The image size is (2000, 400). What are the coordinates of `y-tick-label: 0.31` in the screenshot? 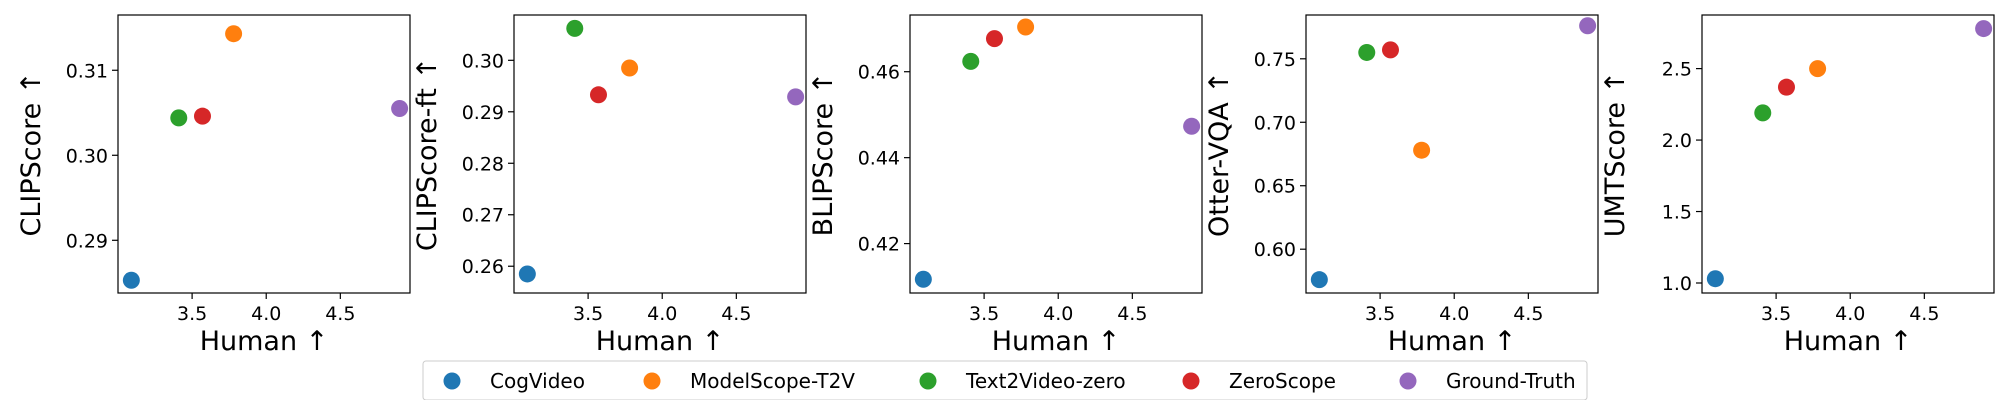 It's located at (87, 71).